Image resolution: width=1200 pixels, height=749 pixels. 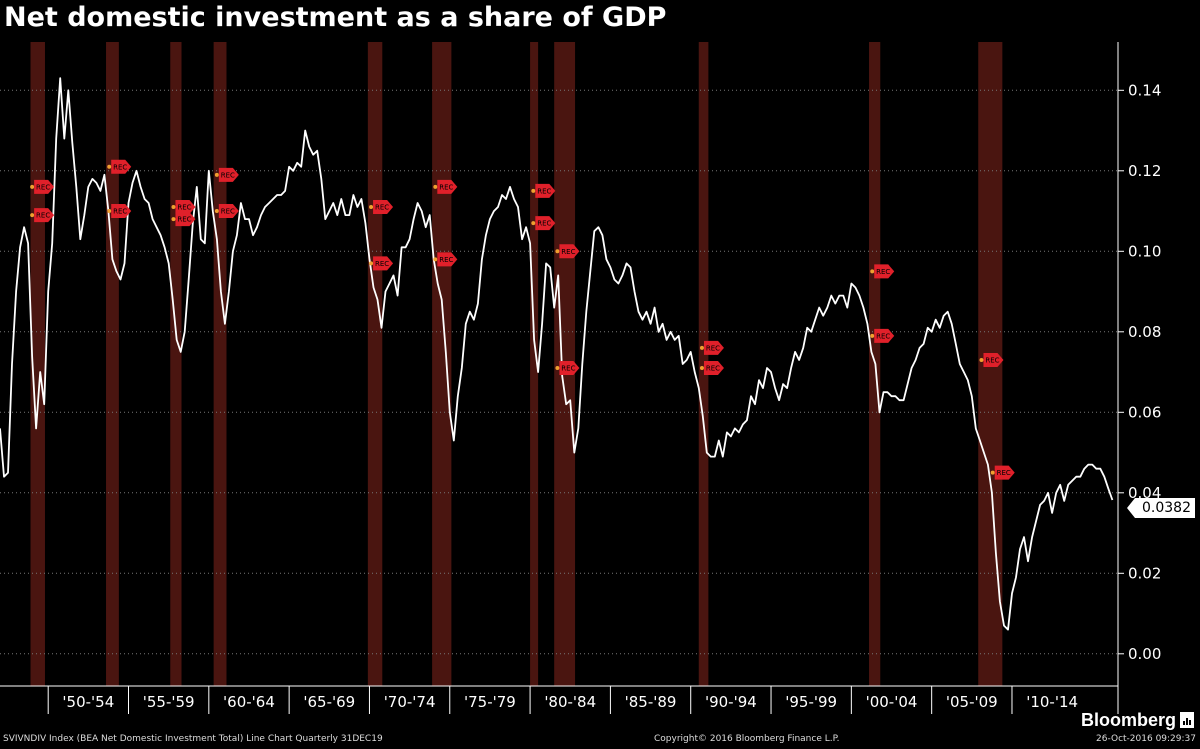 I want to click on last-value-label: 0.0382, so click(x=1165, y=508).